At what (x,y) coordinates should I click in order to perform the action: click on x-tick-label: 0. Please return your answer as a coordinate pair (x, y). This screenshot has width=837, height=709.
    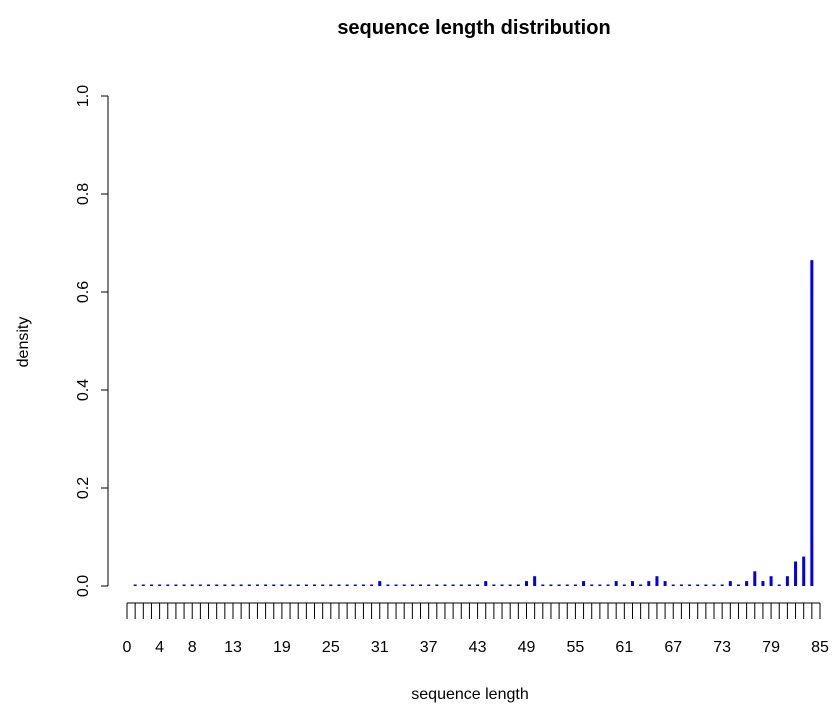
    Looking at the image, I should click on (127, 647).